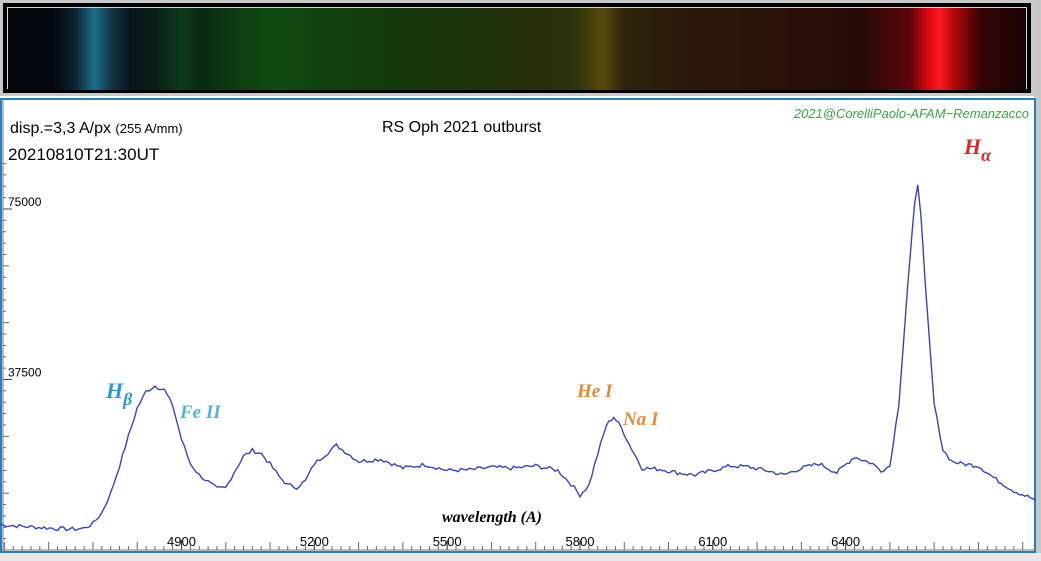 The width and height of the screenshot is (1041, 561). I want to click on x-tick-label: 6100, so click(712, 541).